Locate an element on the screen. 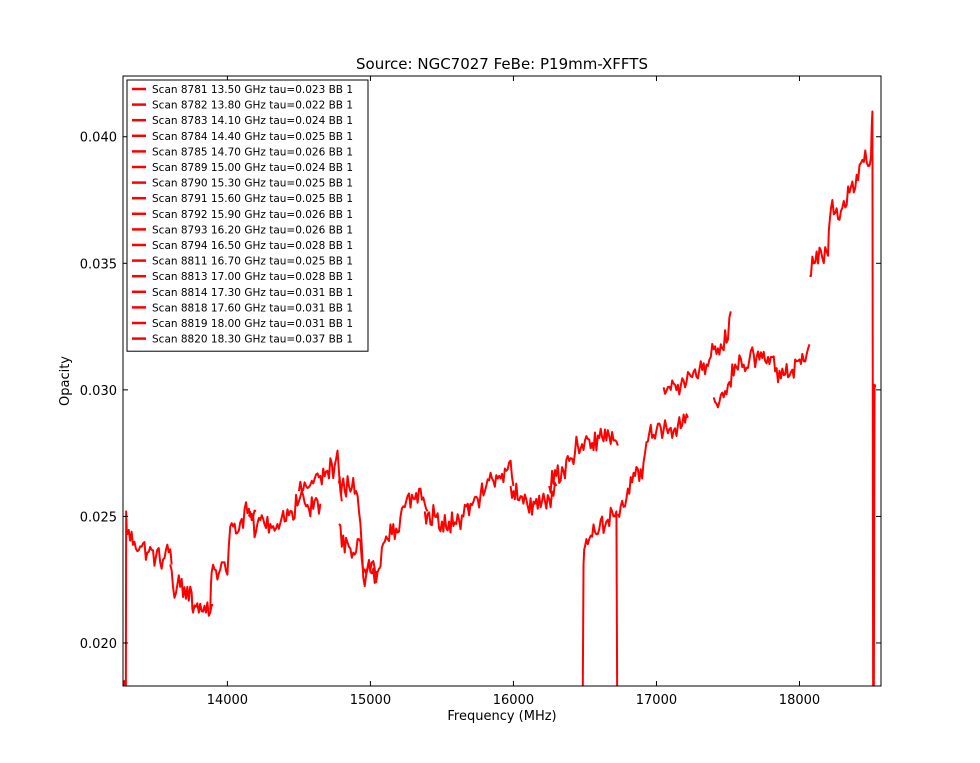  legend-label: Scan 8813 17.00 GHz tau=0.028 BB 1 is located at coordinates (252, 277).